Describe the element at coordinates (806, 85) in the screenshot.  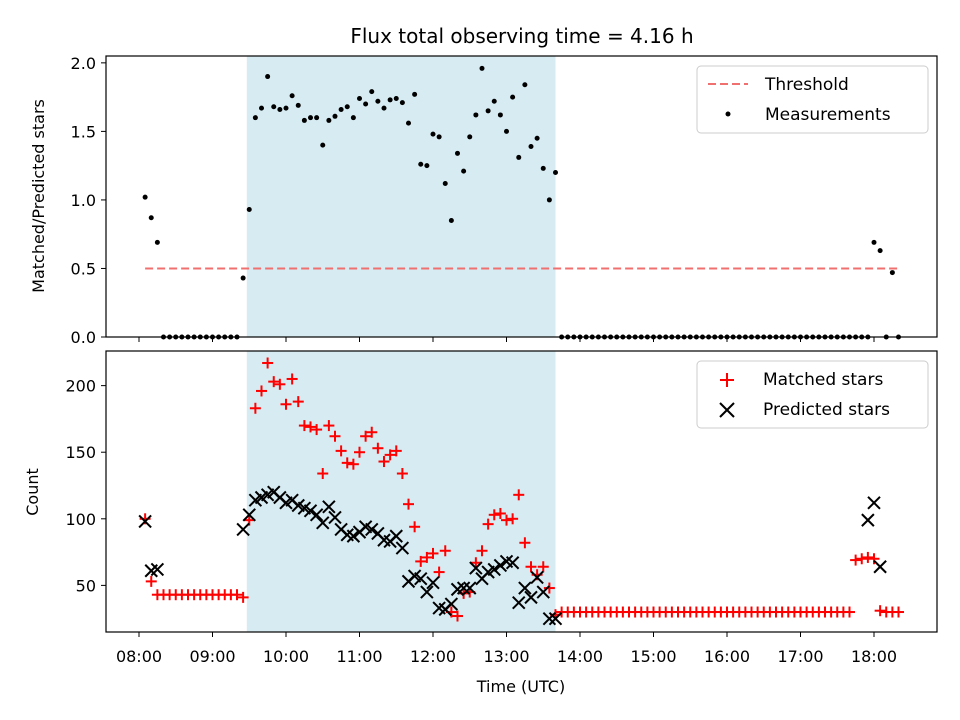
I see `threshold-legend-label: Threshold` at that location.